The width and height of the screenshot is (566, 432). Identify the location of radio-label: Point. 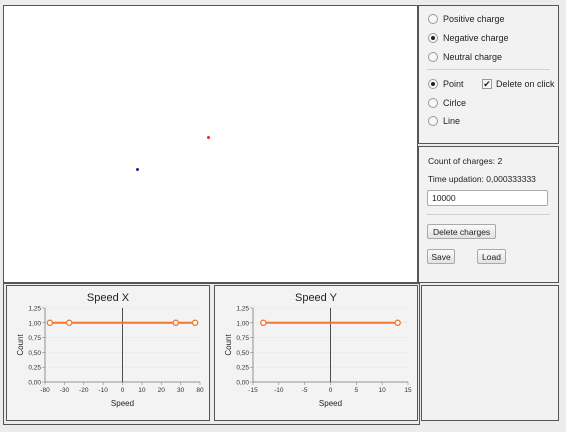
(453, 84).